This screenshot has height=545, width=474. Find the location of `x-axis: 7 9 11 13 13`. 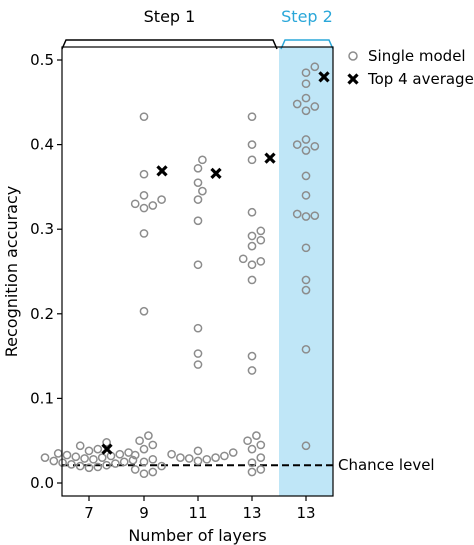

x-axis: 7 9 11 13 13 is located at coordinates (200, 509).